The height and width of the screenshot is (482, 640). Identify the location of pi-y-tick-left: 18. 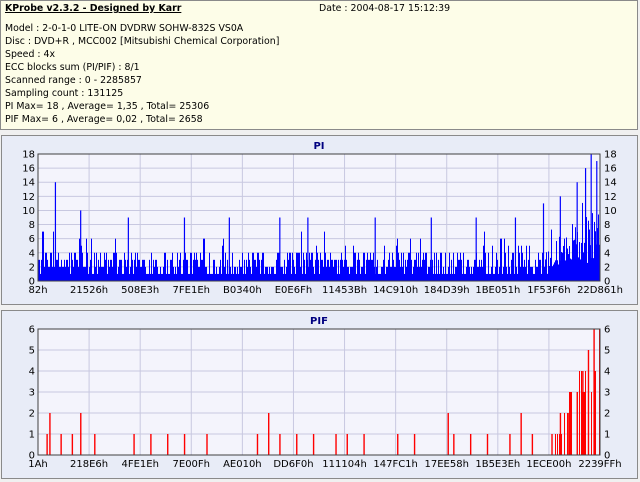
(28, 155).